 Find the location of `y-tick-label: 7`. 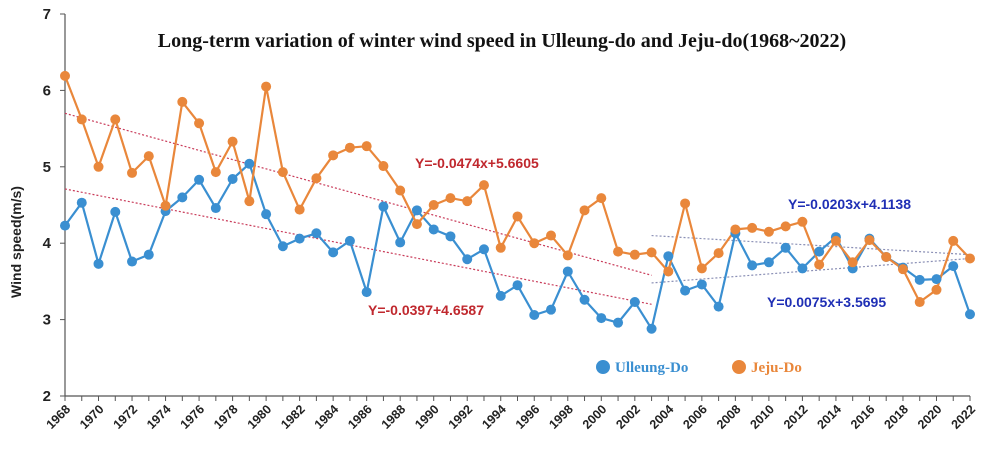

y-tick-label: 7 is located at coordinates (47, 14).